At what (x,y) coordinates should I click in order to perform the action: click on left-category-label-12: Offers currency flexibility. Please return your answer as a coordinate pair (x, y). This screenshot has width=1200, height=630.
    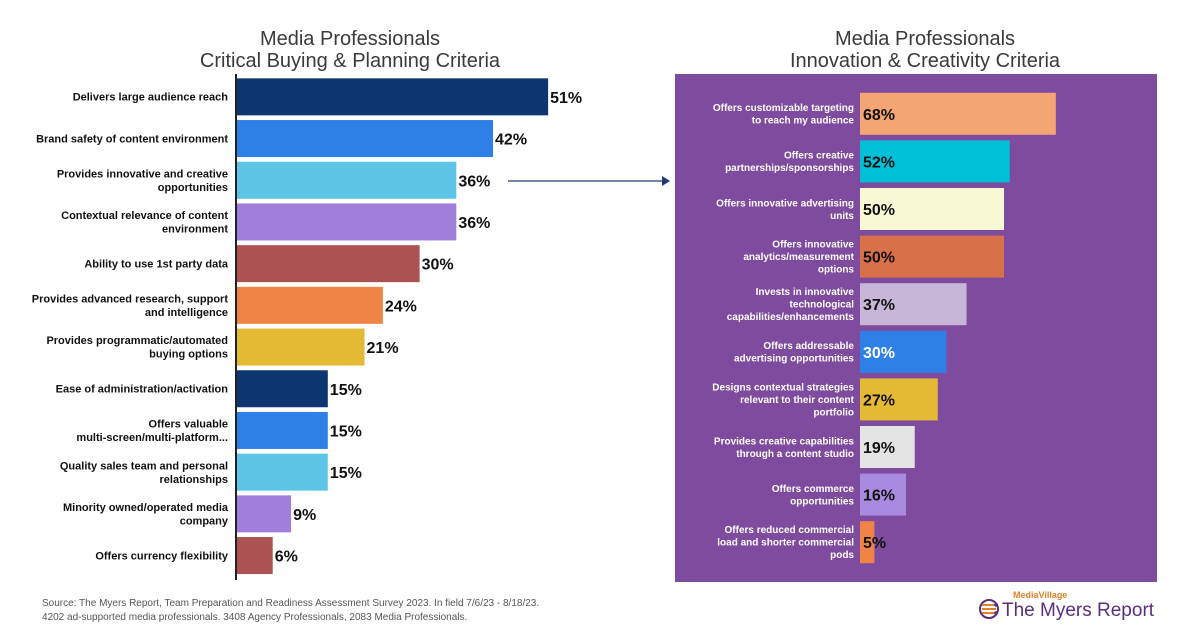
    Looking at the image, I should click on (162, 556).